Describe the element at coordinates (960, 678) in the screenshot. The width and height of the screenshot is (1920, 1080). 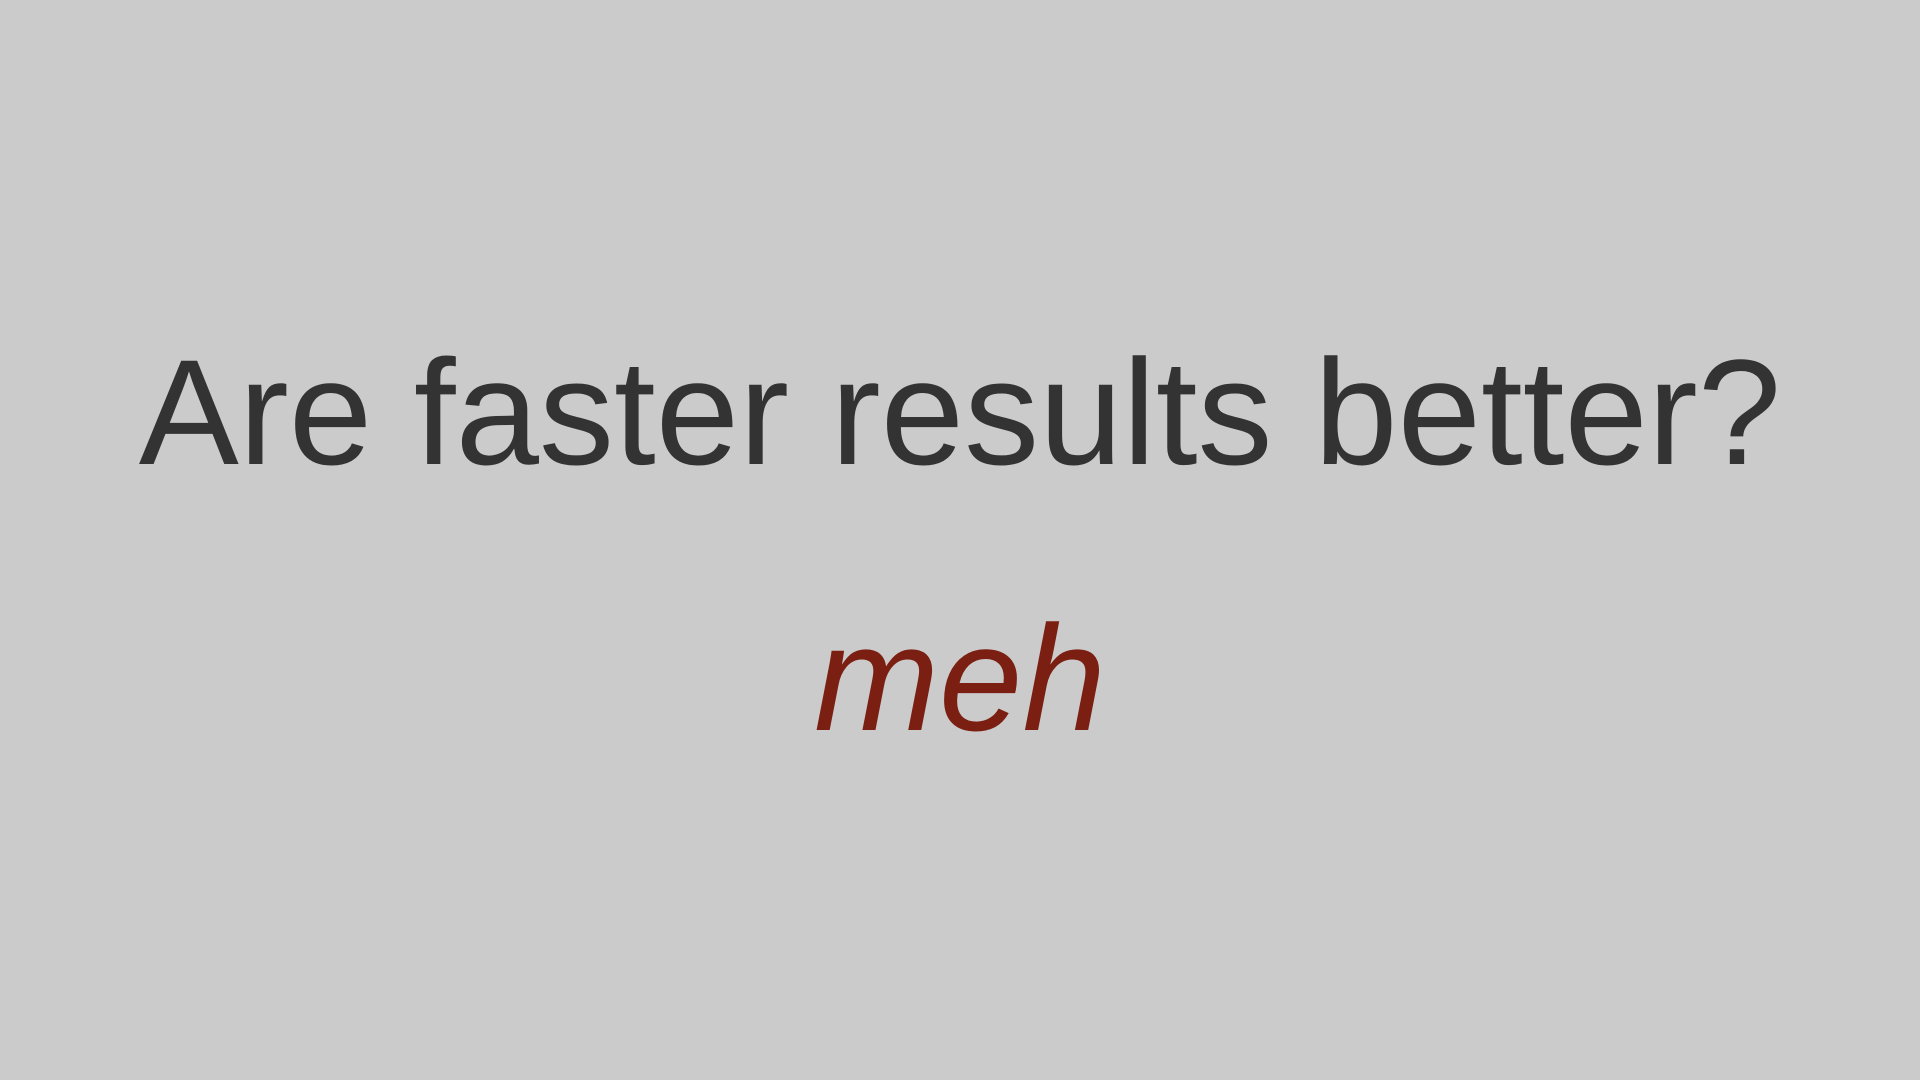
I see `slide-answer: meh` at that location.